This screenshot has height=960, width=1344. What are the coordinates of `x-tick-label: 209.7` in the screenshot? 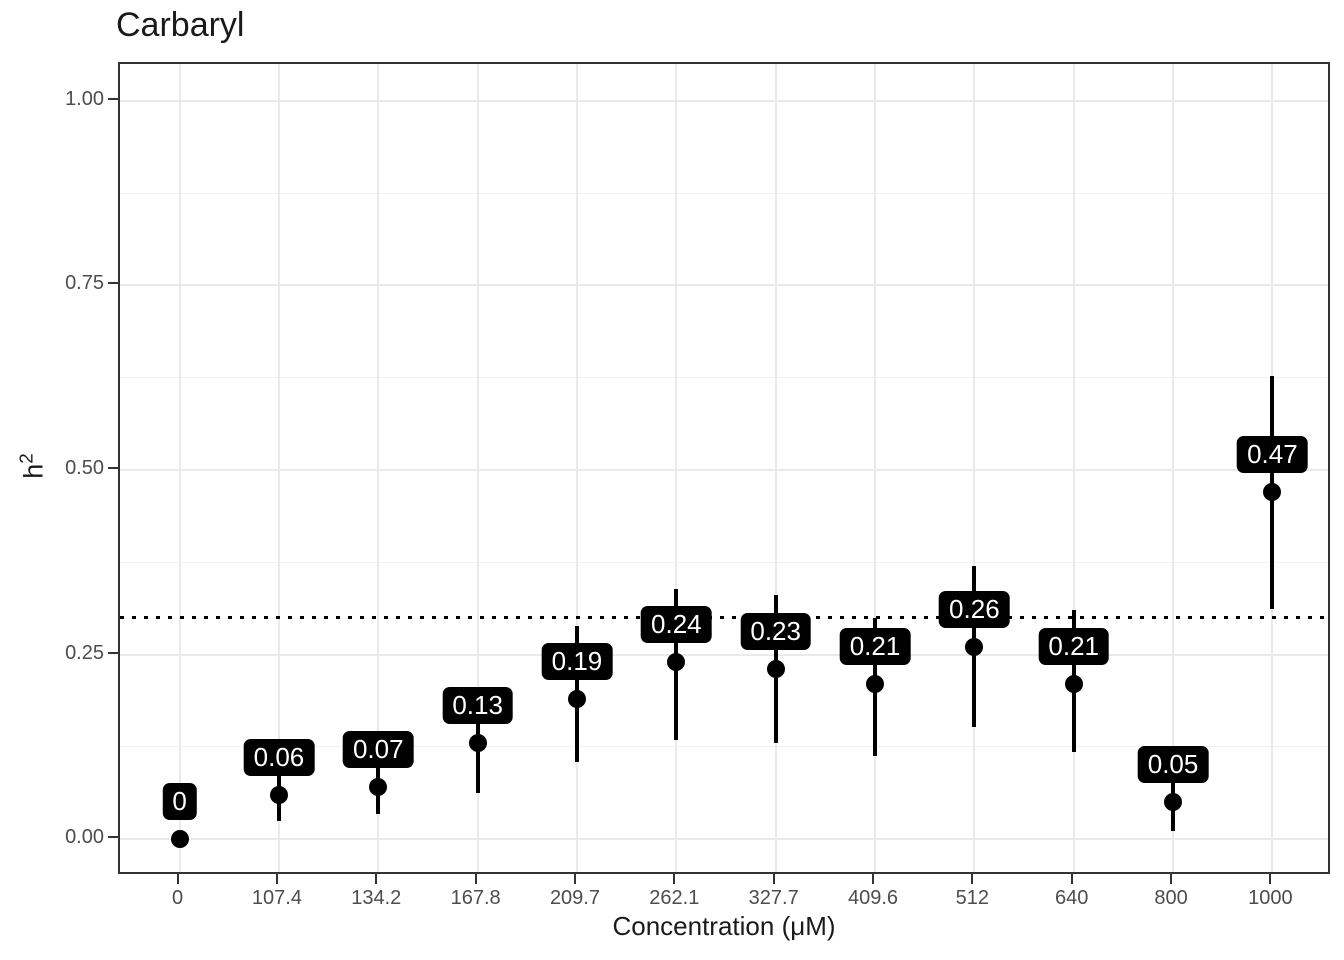 It's located at (574, 898).